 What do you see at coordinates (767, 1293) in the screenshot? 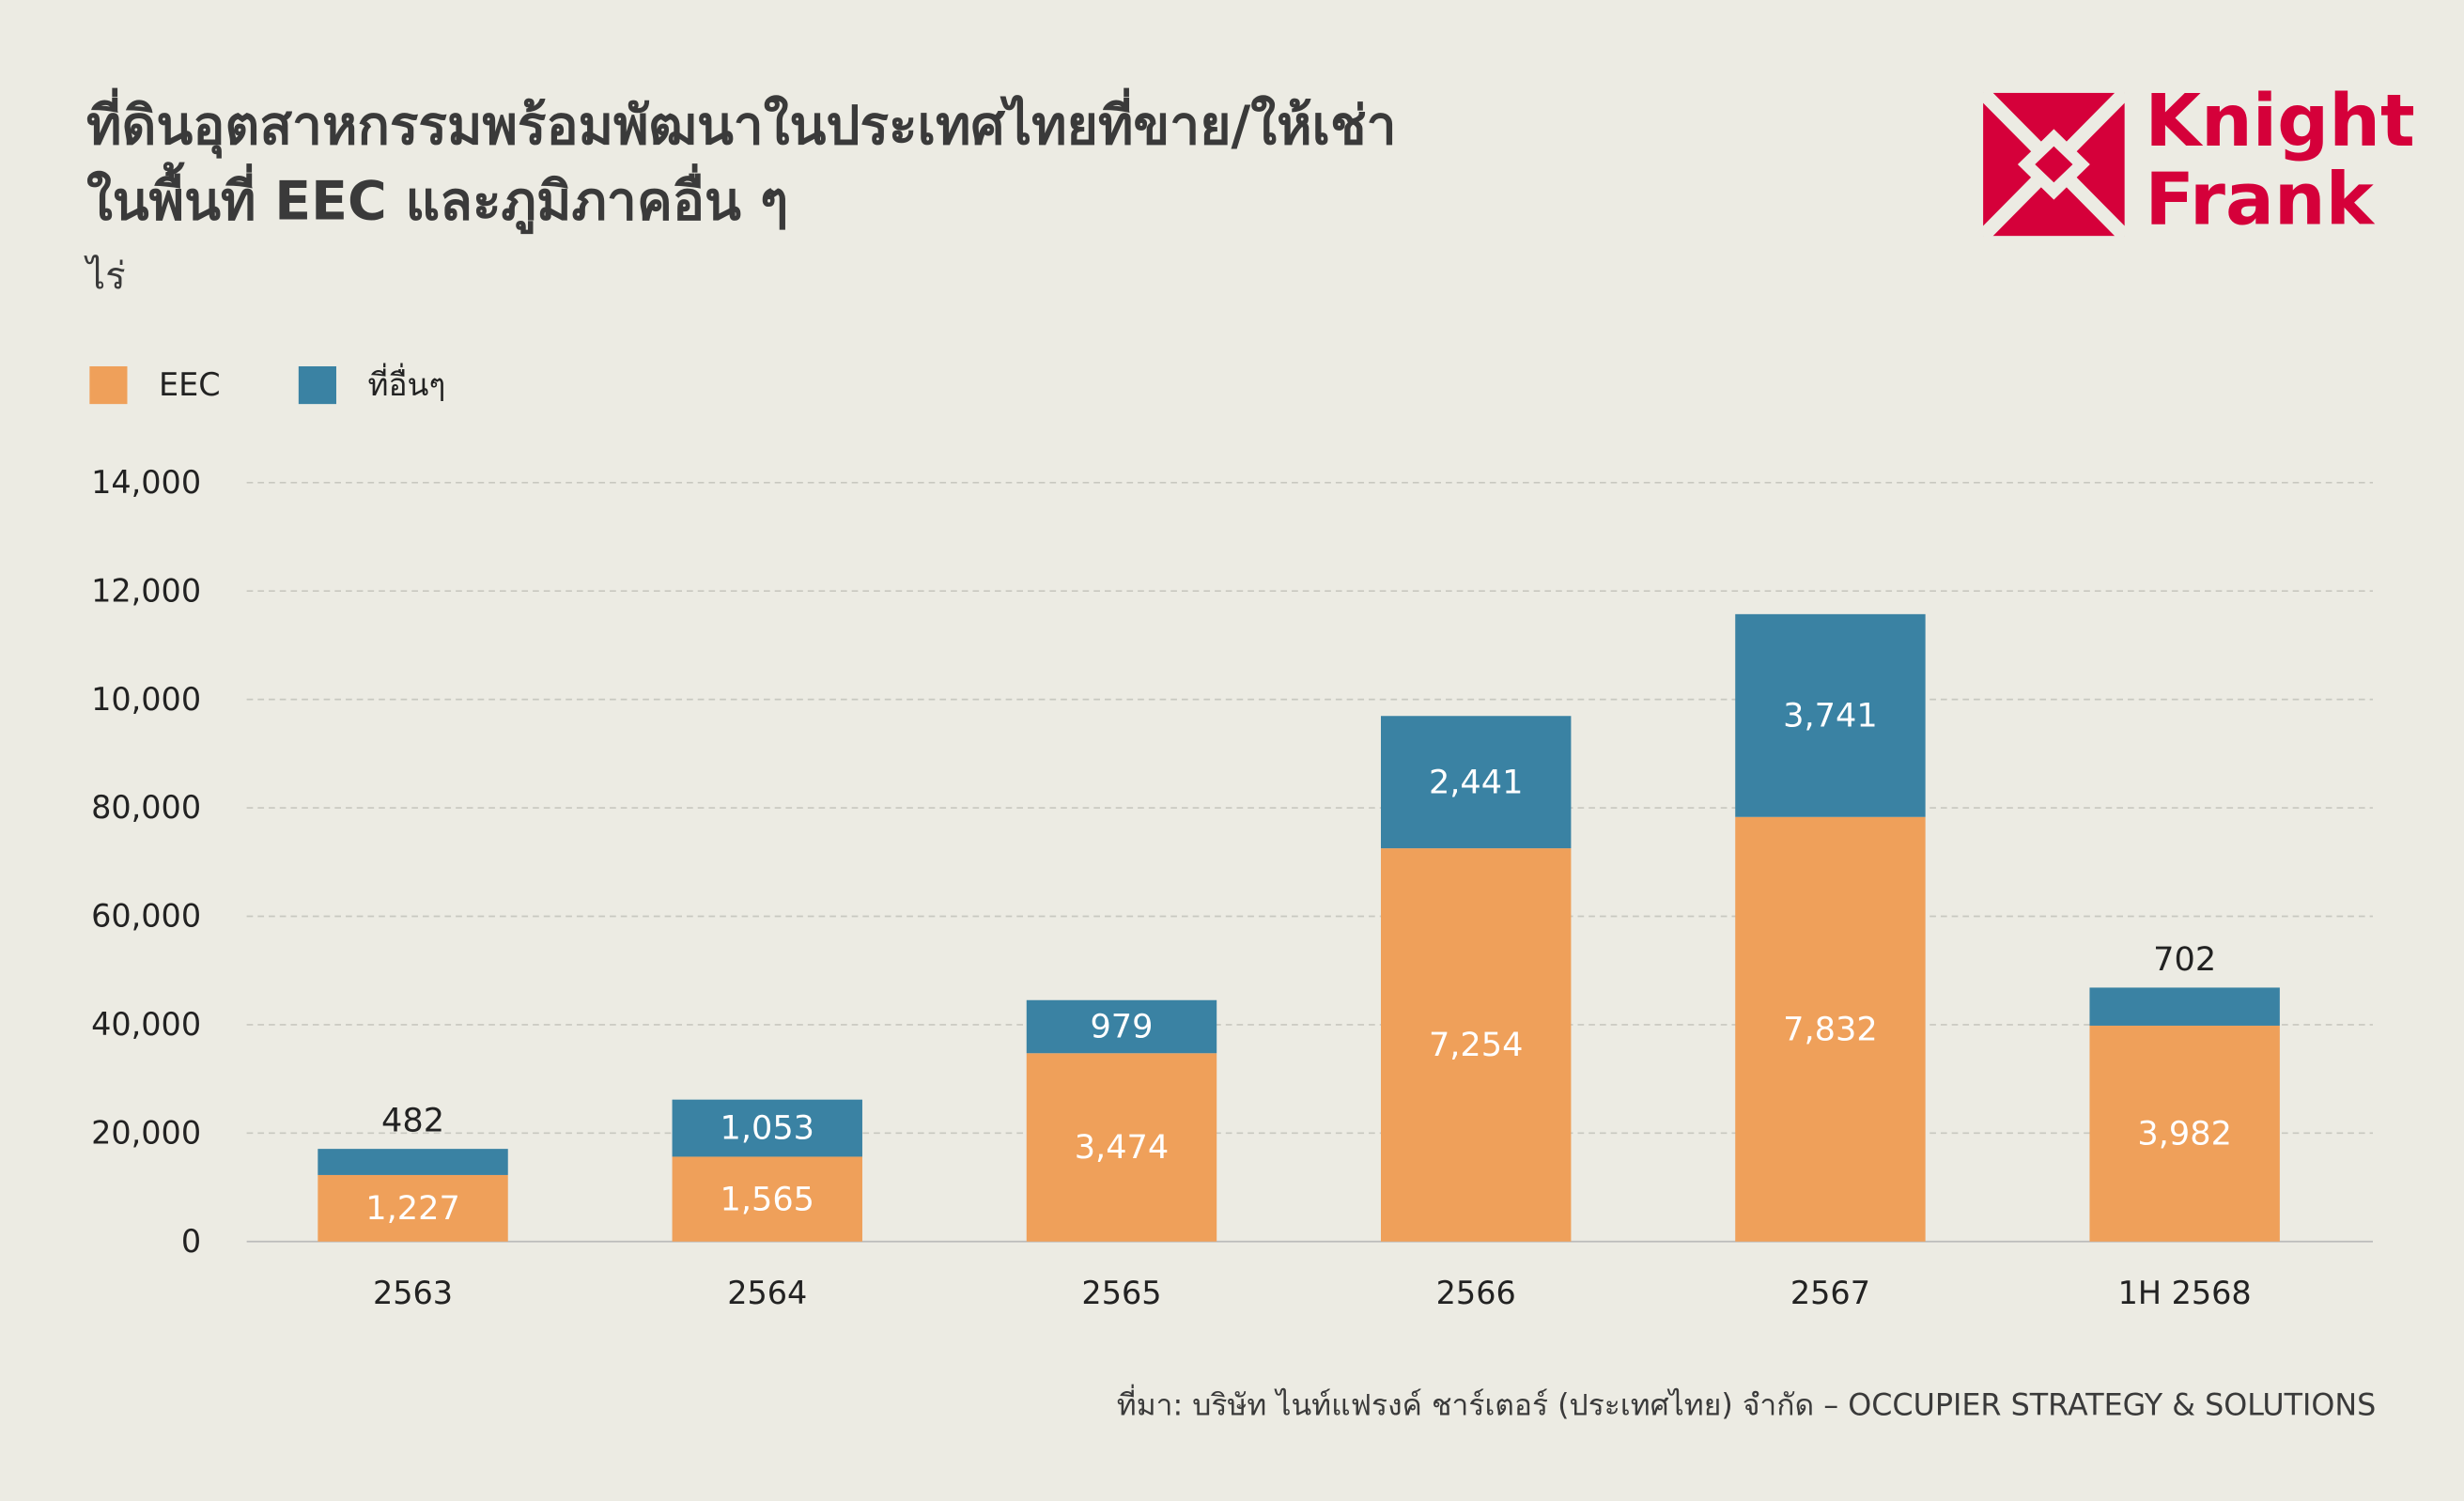
I see `x-tick-label: 2564` at bounding box center [767, 1293].